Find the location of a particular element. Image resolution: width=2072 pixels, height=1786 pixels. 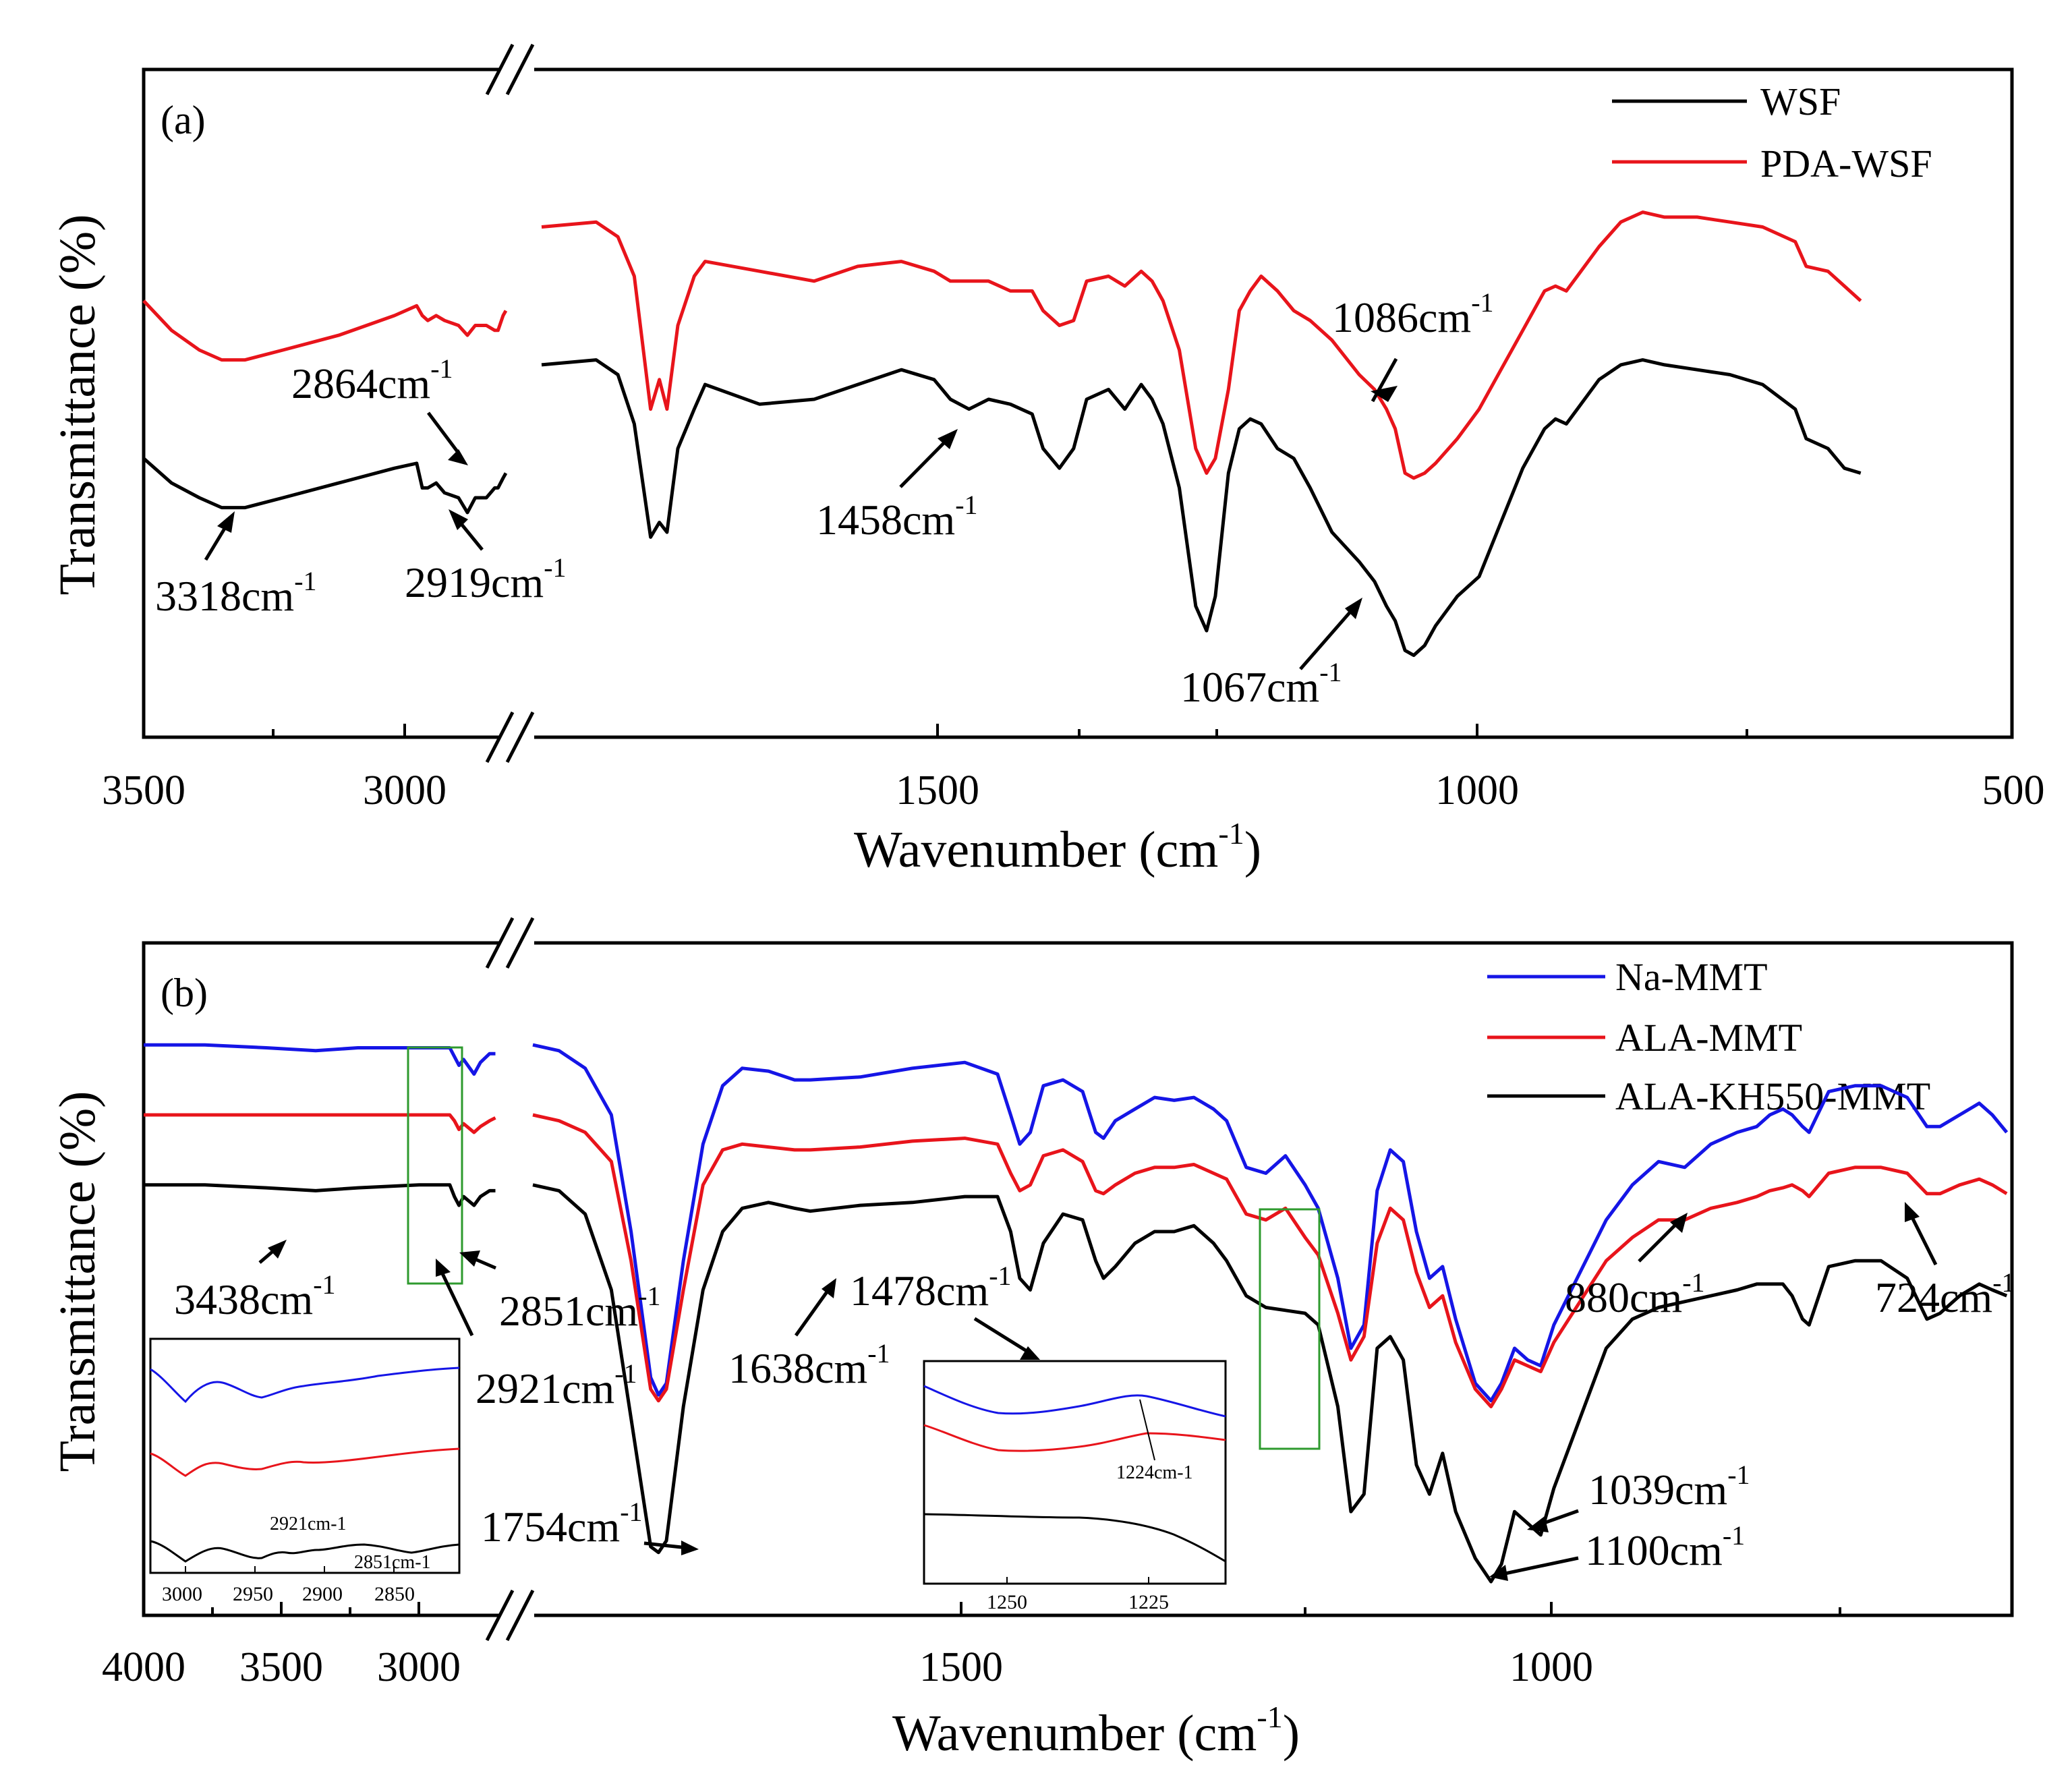

inset-1-tick-2850: 2850 is located at coordinates (394, 1594).